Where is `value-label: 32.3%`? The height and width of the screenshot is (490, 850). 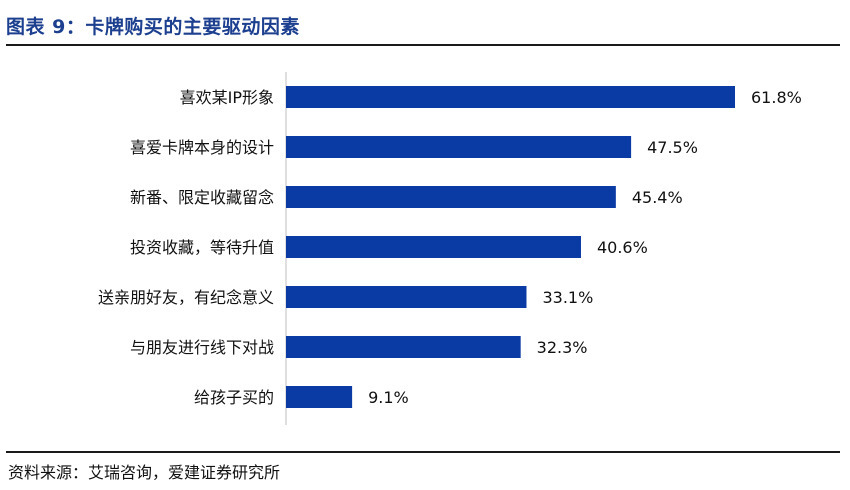
value-label: 32.3% is located at coordinates (562, 347).